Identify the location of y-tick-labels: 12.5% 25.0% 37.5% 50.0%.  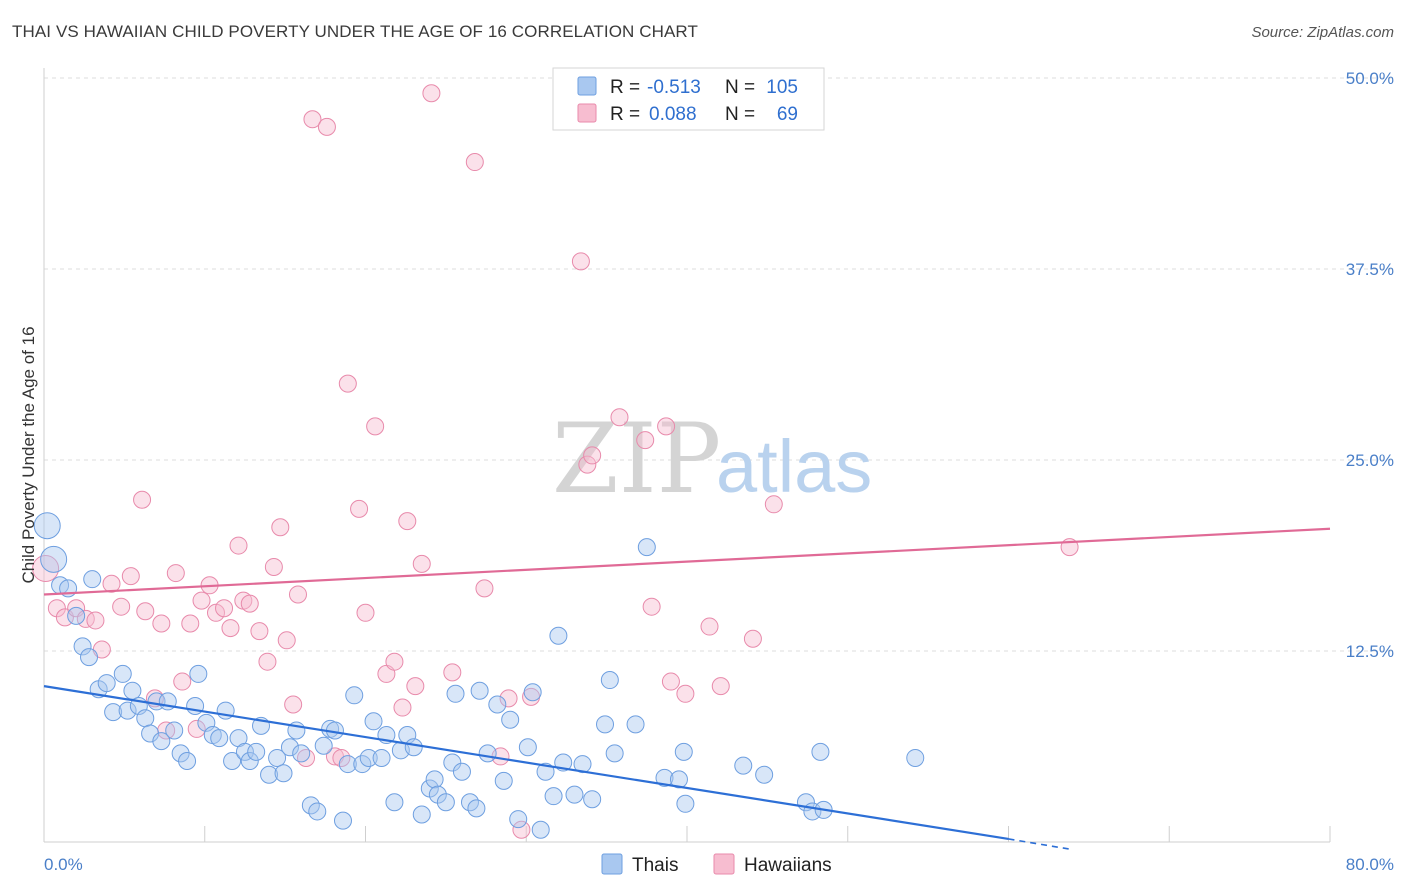
(1370, 365).